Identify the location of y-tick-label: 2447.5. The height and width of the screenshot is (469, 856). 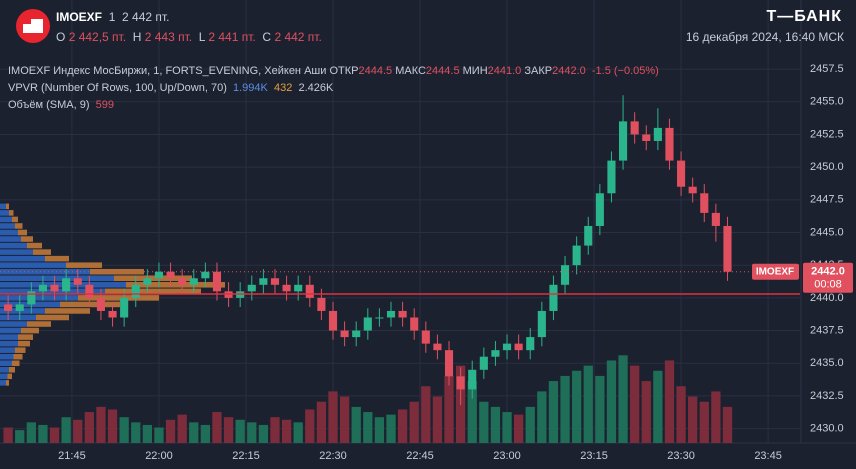
(827, 200).